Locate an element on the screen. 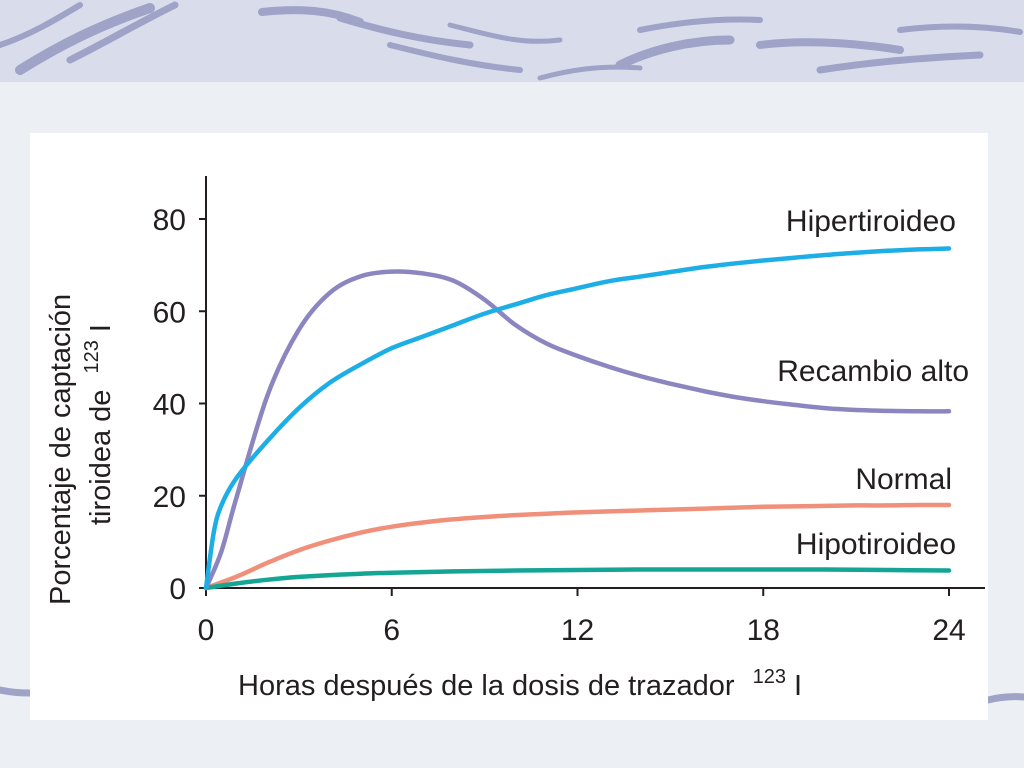 The height and width of the screenshot is (768, 1024). x-tick-label: 0 is located at coordinates (206, 630).